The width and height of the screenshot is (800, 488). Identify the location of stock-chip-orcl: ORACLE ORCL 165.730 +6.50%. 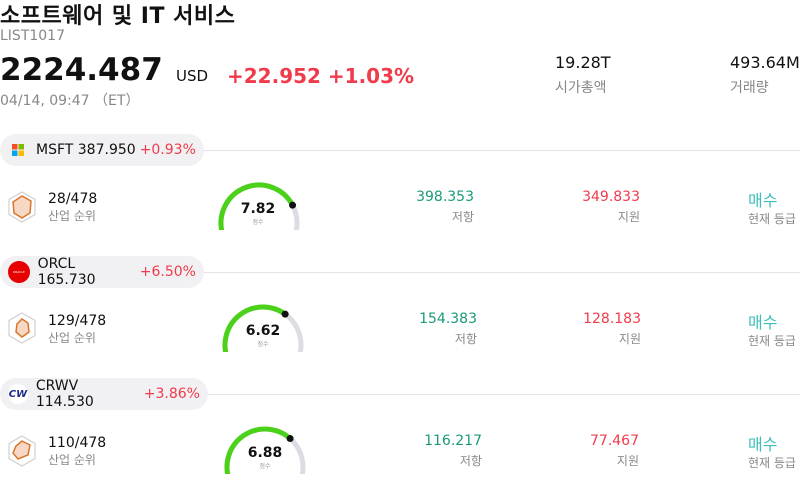
(102, 272).